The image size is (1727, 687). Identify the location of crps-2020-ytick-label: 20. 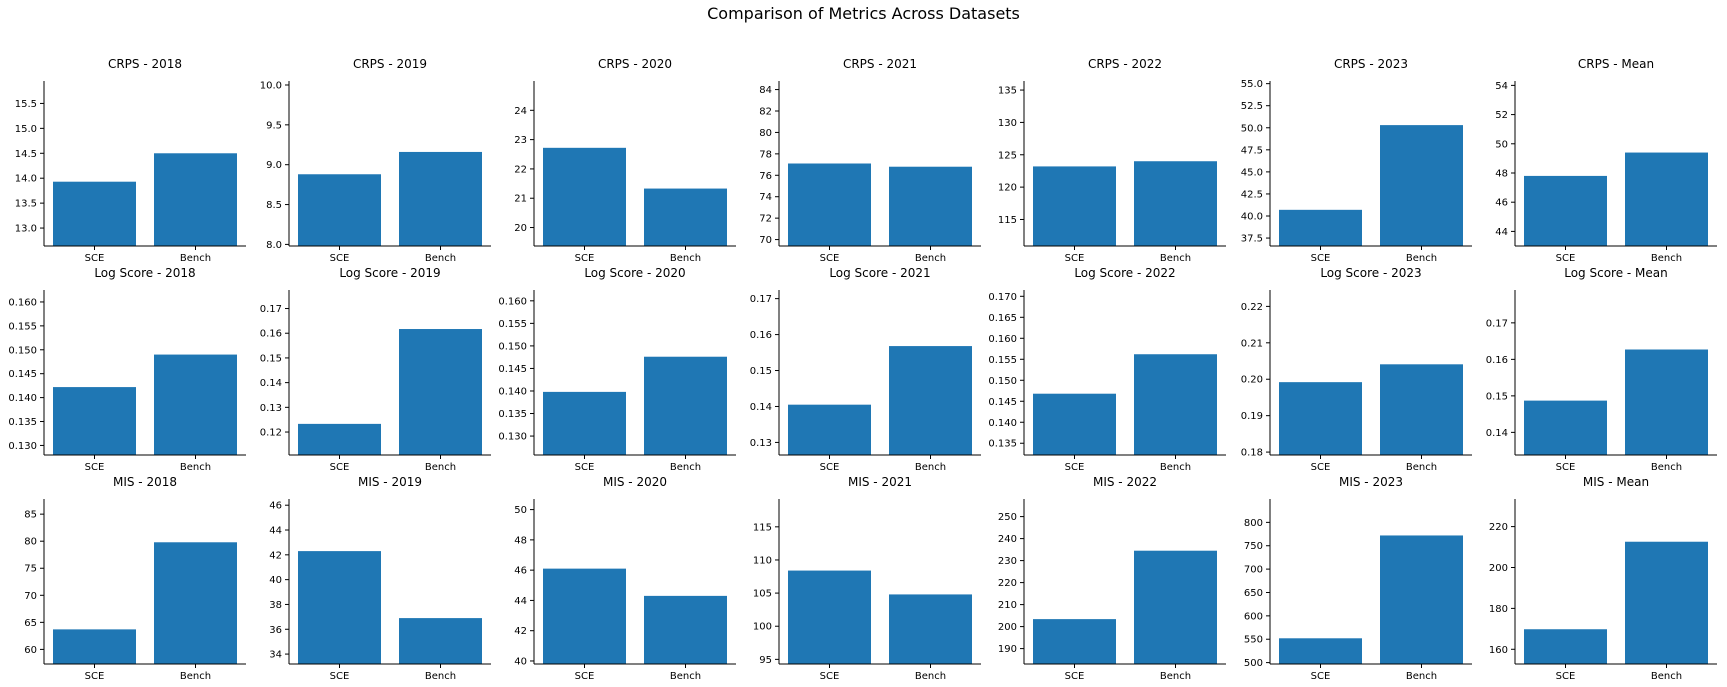
(520, 228).